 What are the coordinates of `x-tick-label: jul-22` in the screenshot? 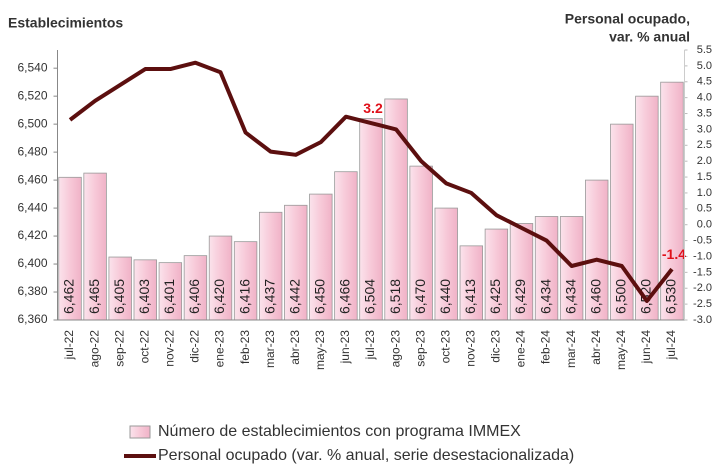 It's located at (69, 345).